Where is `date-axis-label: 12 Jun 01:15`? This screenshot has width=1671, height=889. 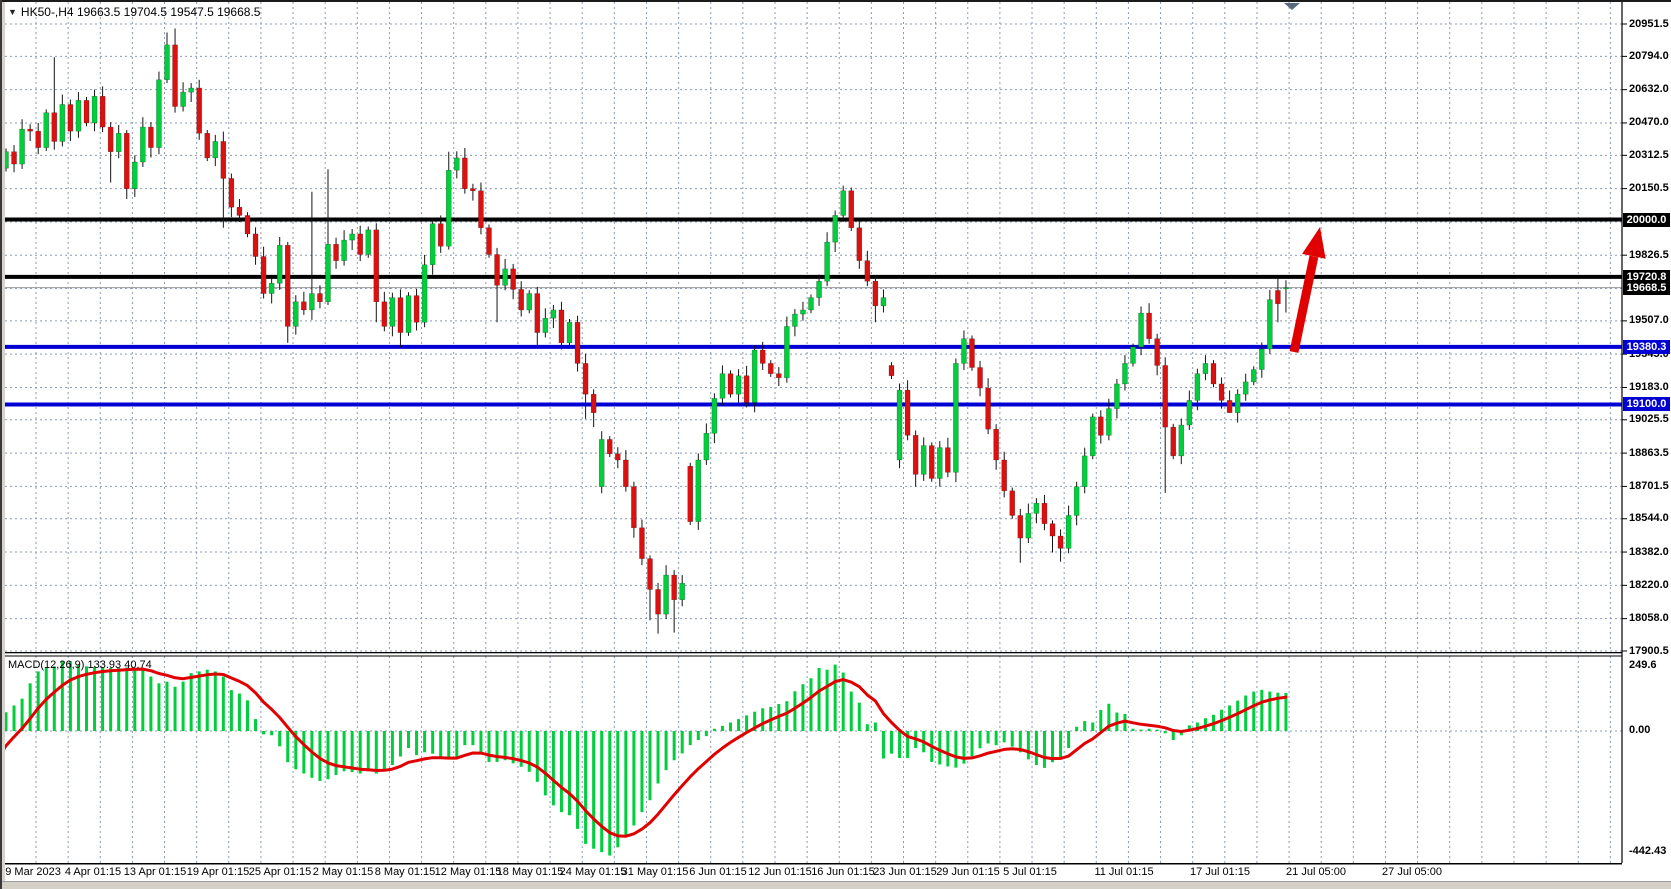
date-axis-label: 12 Jun 01:15 is located at coordinates (780, 872).